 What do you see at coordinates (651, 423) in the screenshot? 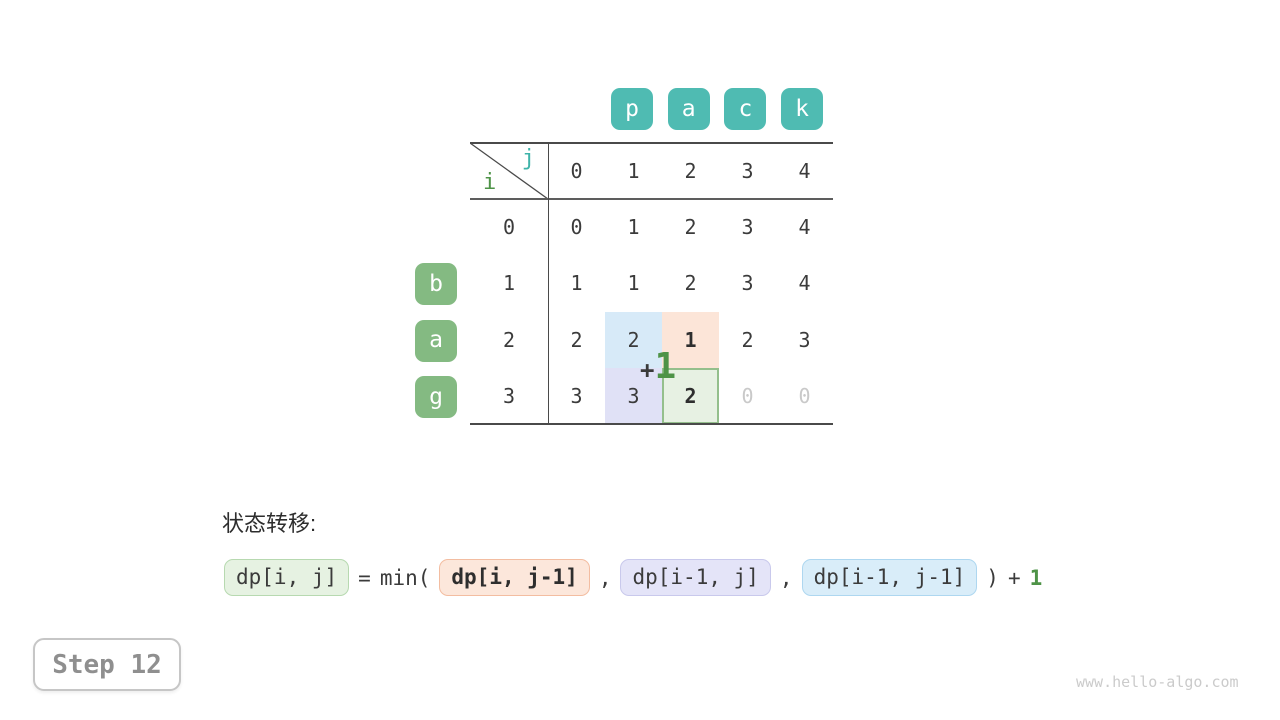
I see `table-border-bottom` at bounding box center [651, 423].